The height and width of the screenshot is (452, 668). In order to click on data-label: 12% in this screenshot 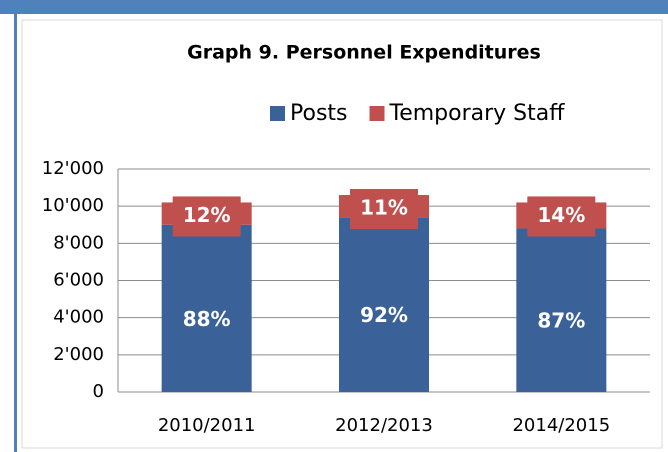, I will do `click(207, 215)`.